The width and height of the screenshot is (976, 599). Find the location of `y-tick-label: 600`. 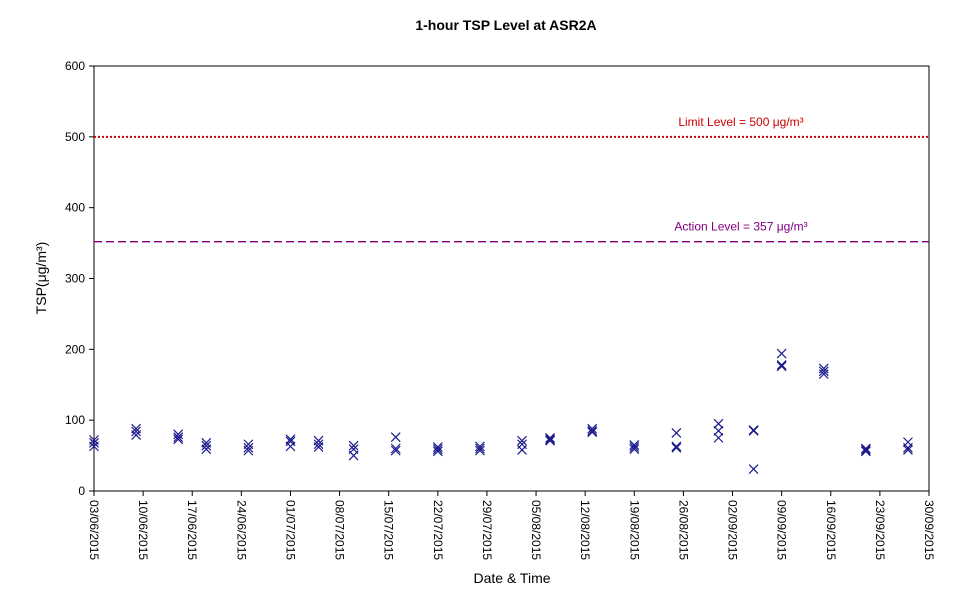

y-tick-label: 600 is located at coordinates (75, 66).